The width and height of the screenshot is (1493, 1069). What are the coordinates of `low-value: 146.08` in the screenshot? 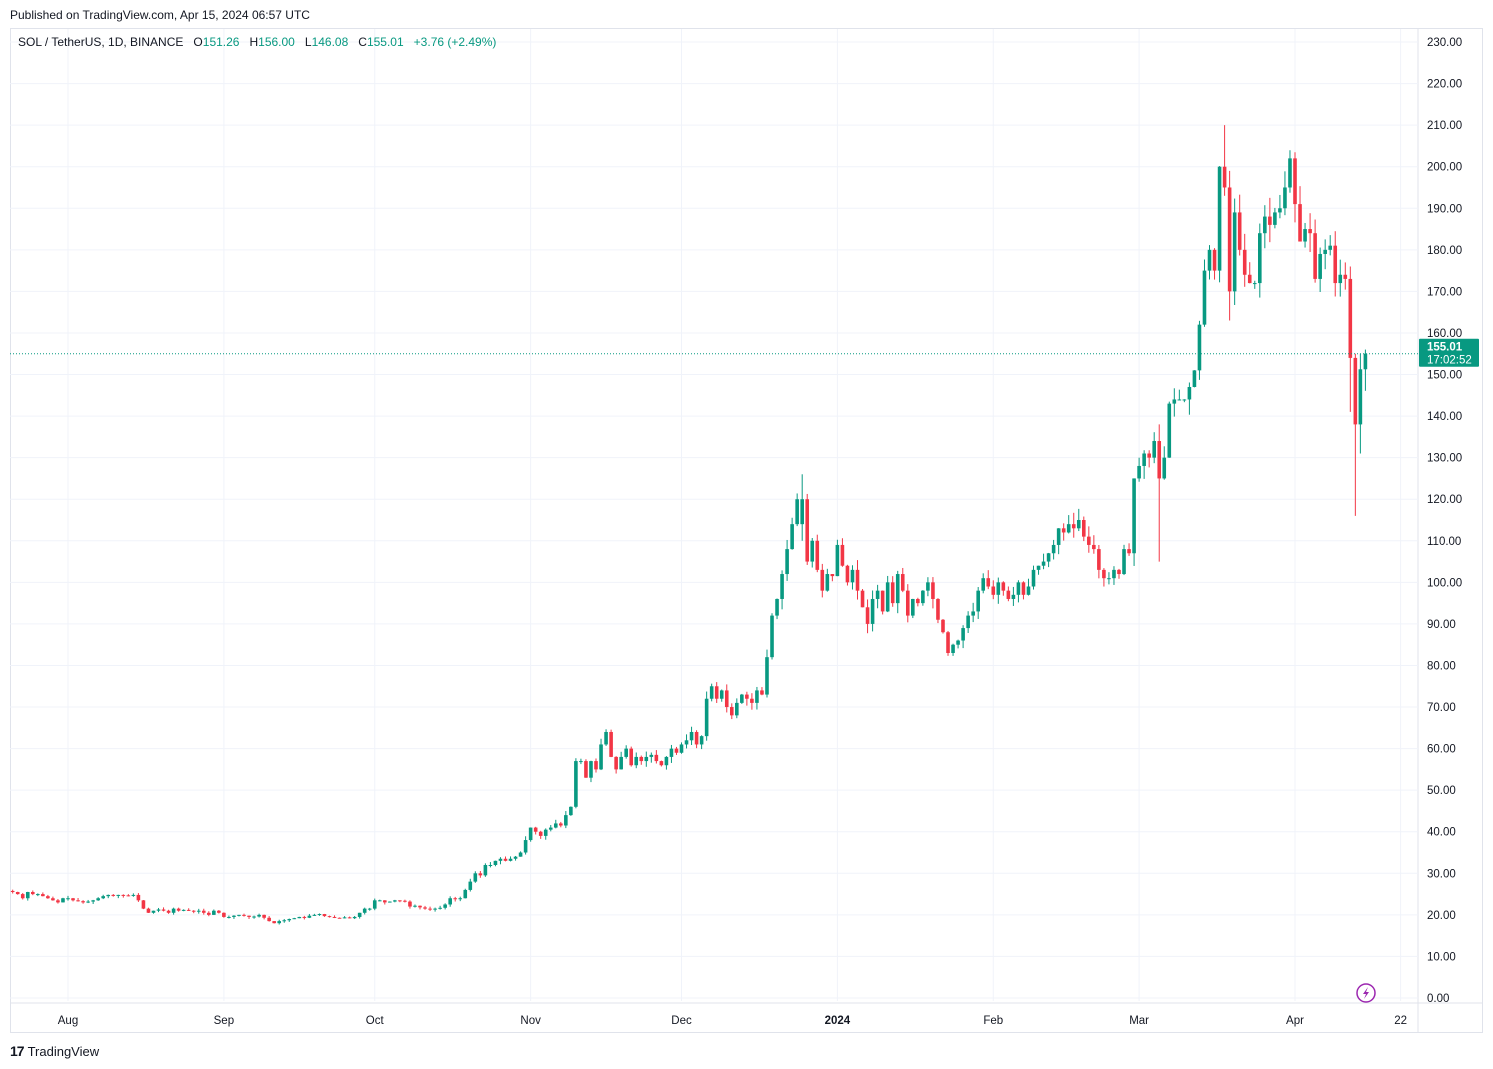 It's located at (330, 42).